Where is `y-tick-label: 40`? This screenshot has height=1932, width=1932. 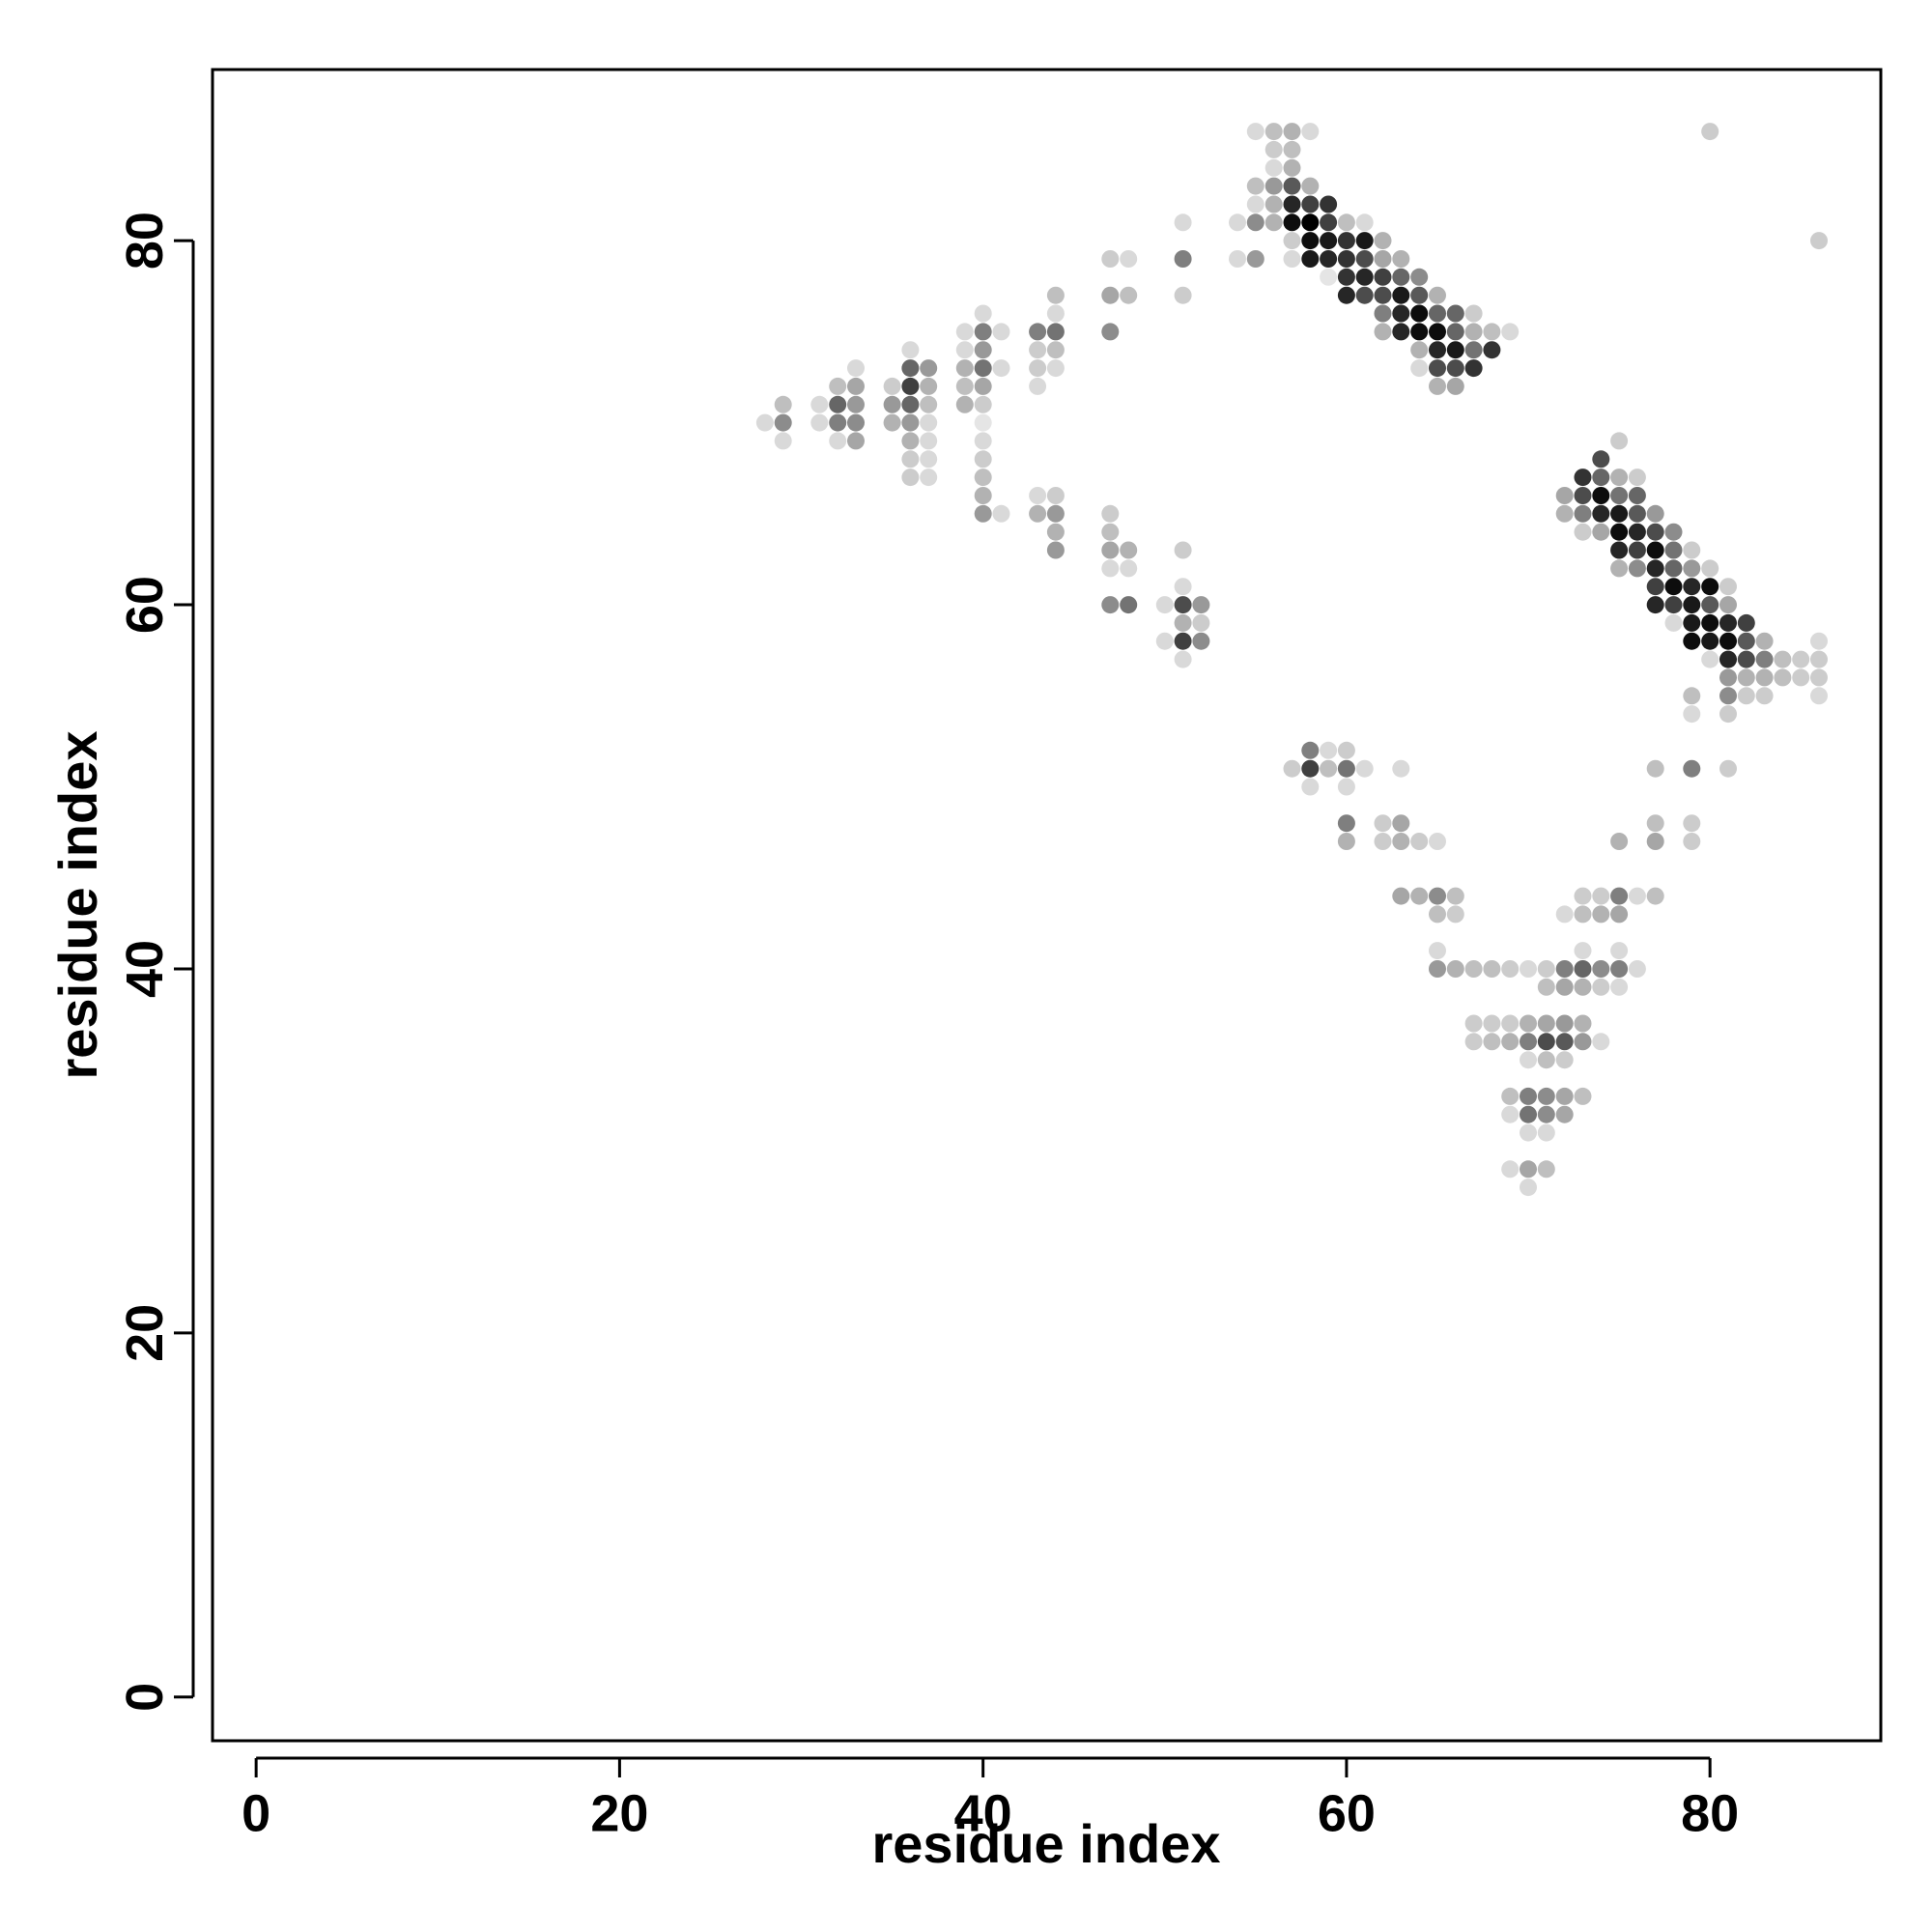
y-tick-label: 40 is located at coordinates (145, 969).